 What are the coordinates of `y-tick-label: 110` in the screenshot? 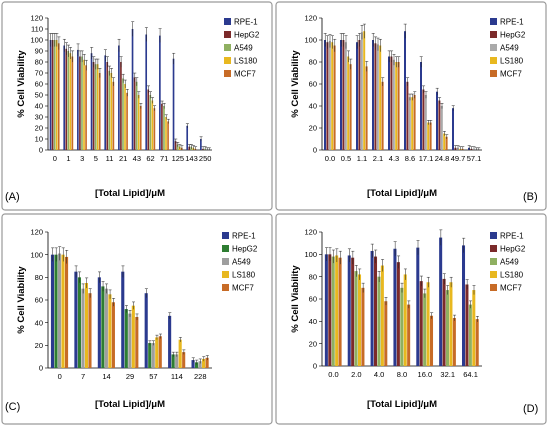 It's located at (37, 29).